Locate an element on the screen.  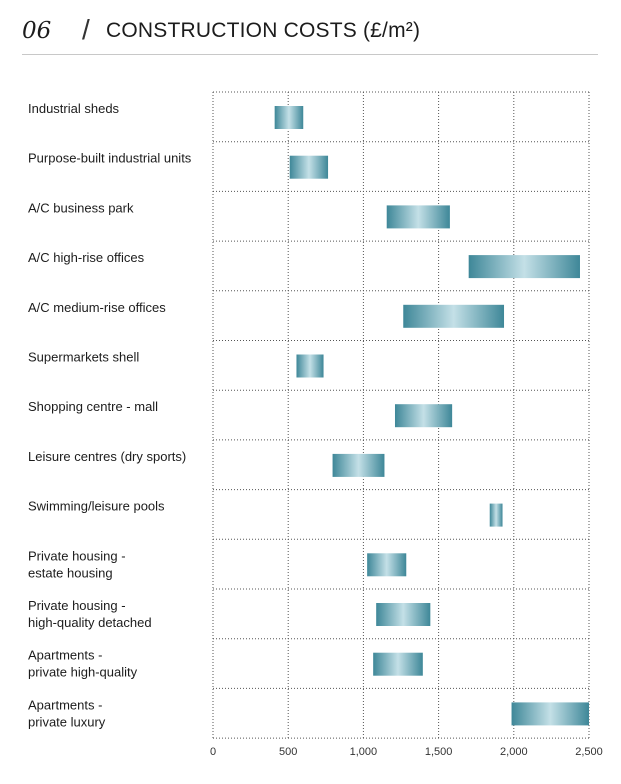
chart-title: CONSTRUCTION COSTS (£/m²) is located at coordinates (263, 30).